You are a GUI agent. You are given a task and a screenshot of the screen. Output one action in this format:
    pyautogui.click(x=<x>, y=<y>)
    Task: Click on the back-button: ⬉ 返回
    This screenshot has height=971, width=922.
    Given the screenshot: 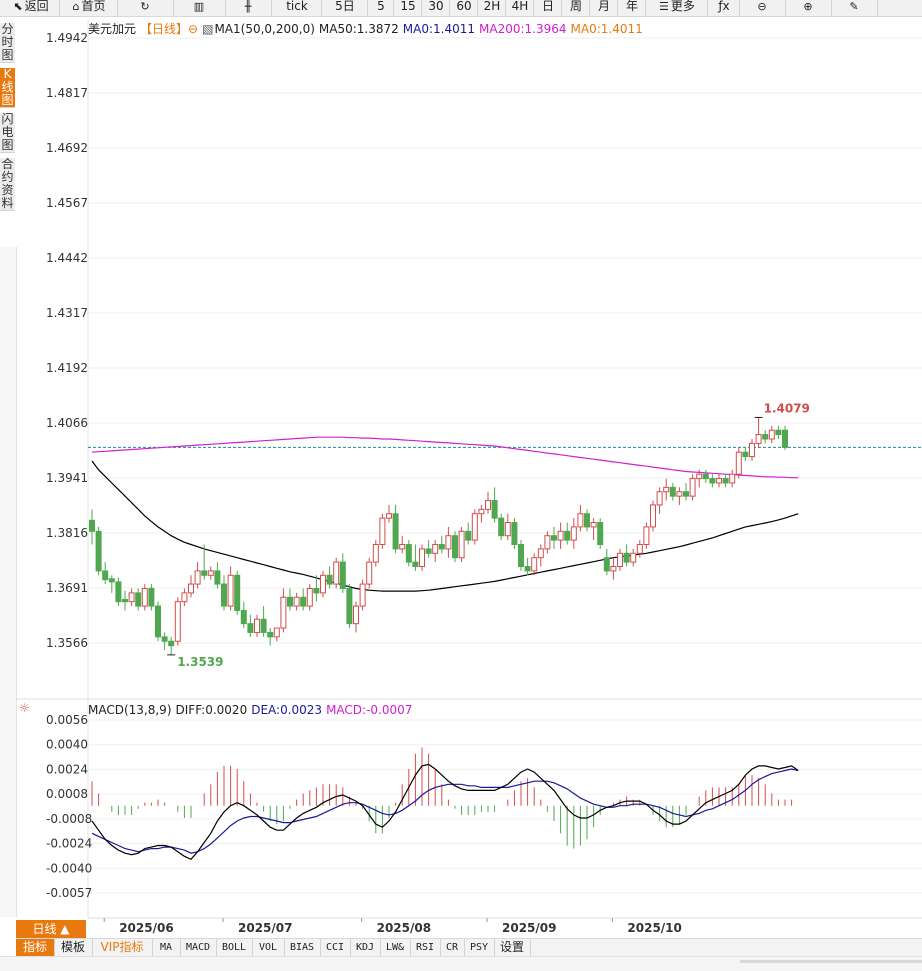 What is the action you would take?
    pyautogui.click(x=31, y=8)
    